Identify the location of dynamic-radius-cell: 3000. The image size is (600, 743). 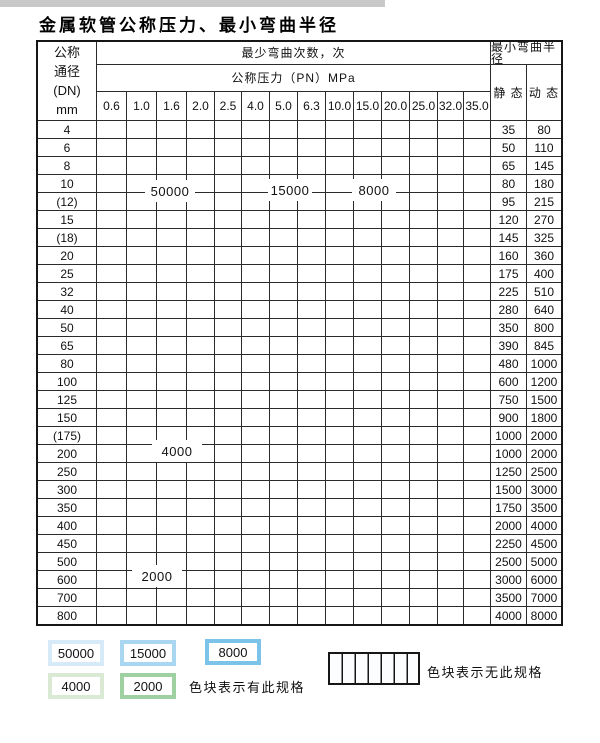
(544, 489).